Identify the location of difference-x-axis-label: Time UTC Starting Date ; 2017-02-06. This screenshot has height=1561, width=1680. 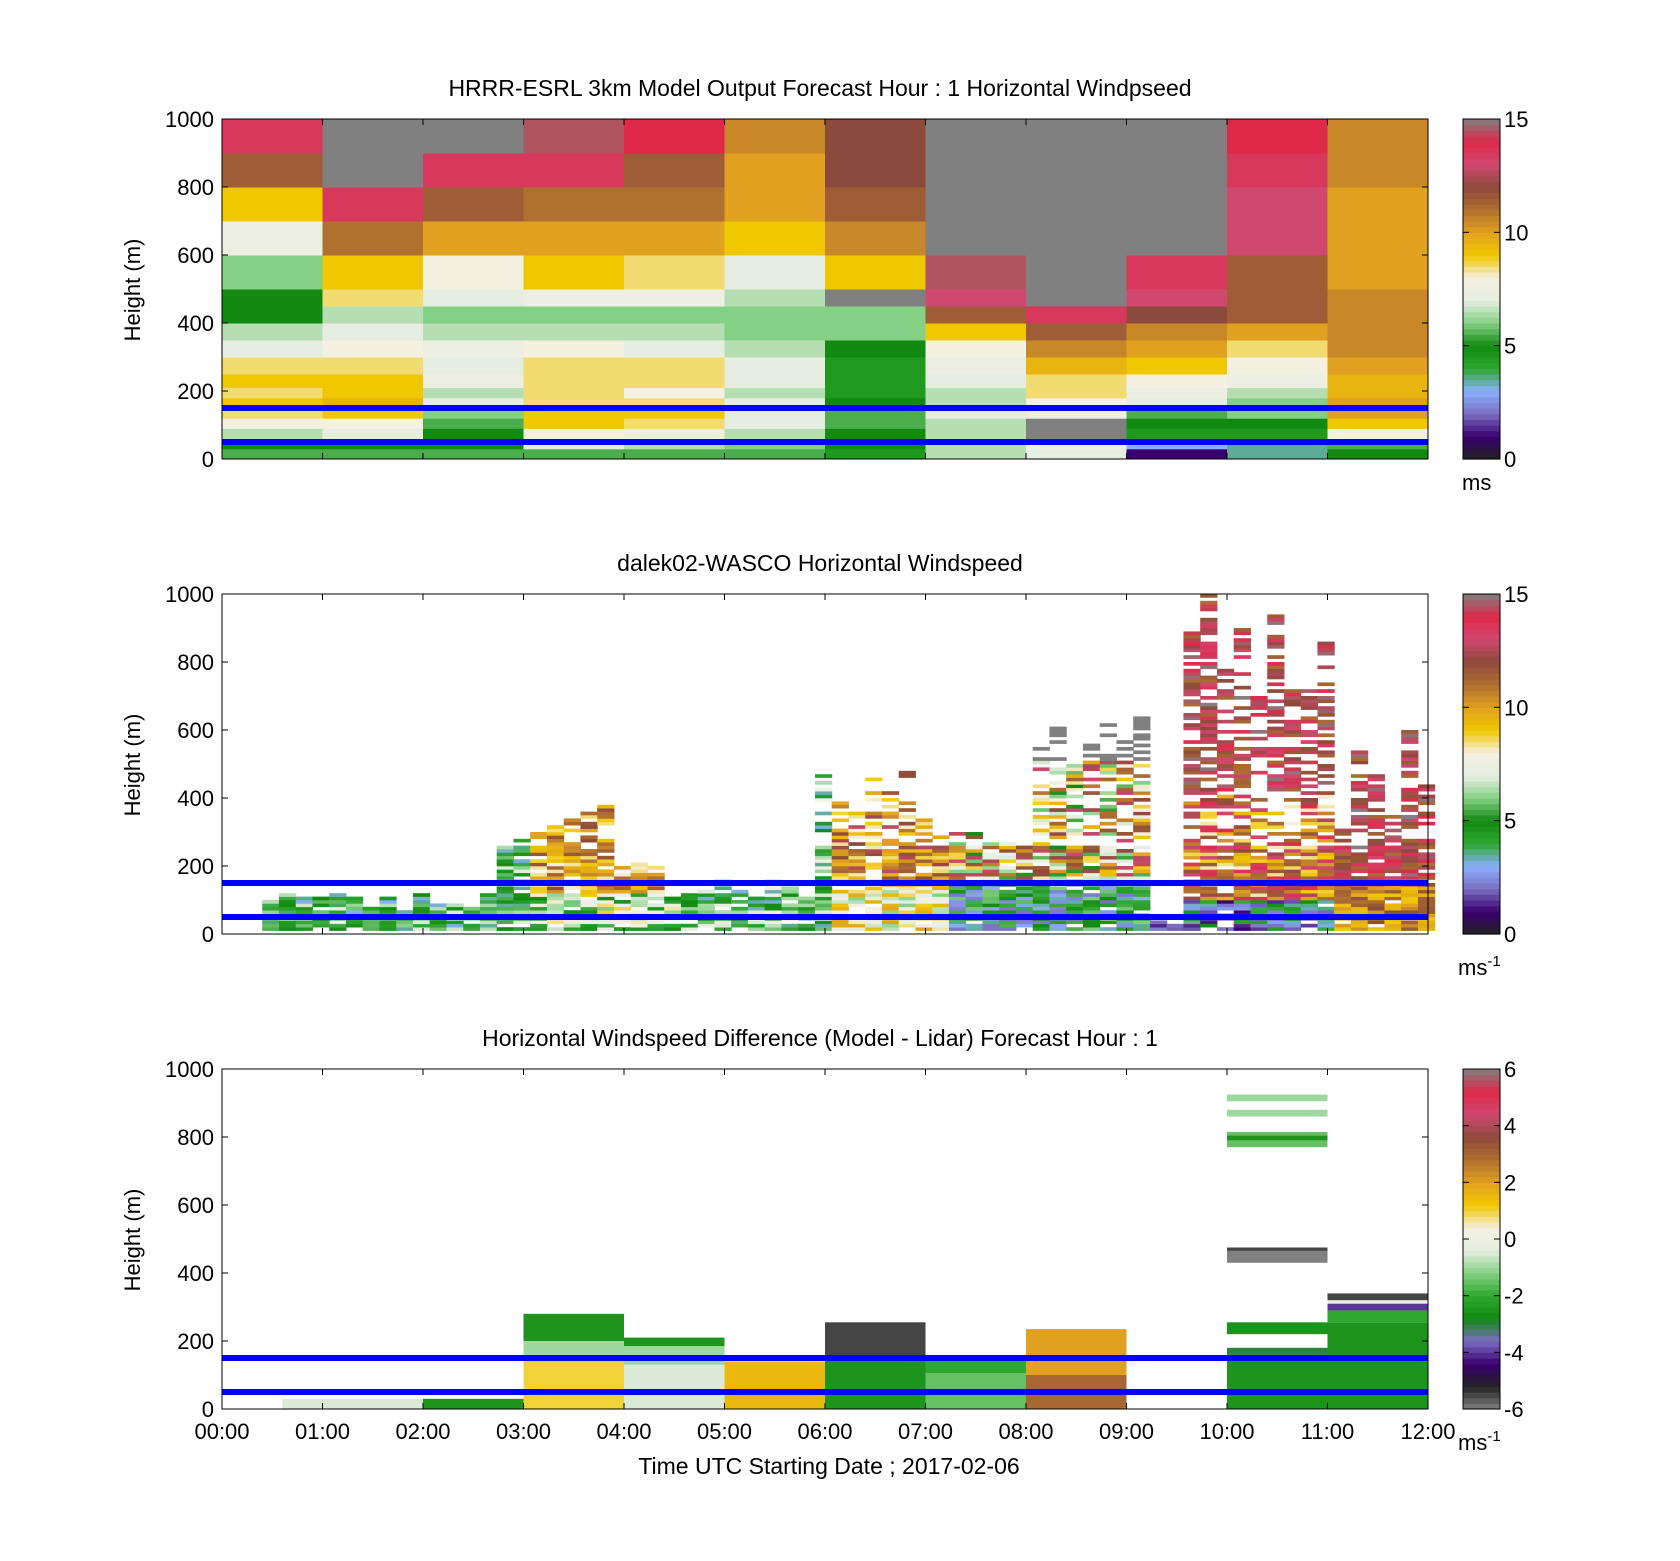
(828, 1466).